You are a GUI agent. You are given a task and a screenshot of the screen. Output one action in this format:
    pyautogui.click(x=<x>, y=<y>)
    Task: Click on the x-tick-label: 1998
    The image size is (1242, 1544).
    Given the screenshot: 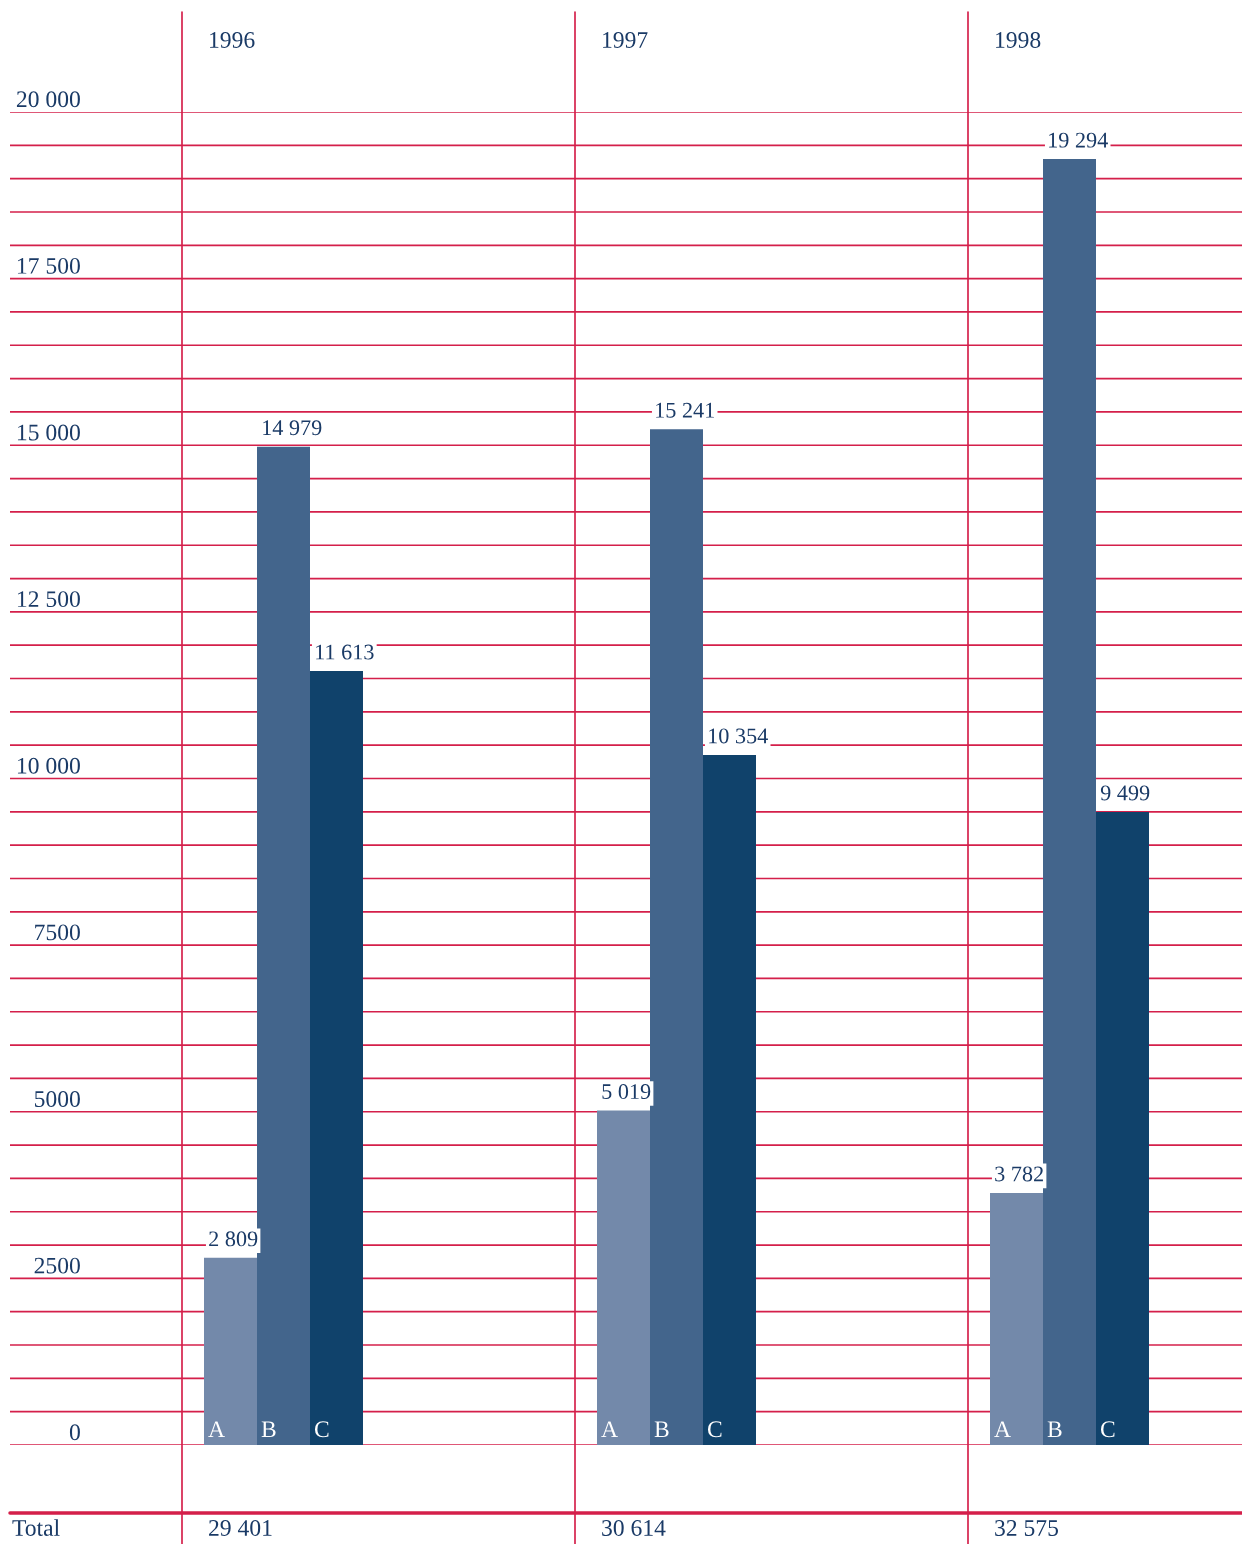 What is the action you would take?
    pyautogui.click(x=1018, y=39)
    